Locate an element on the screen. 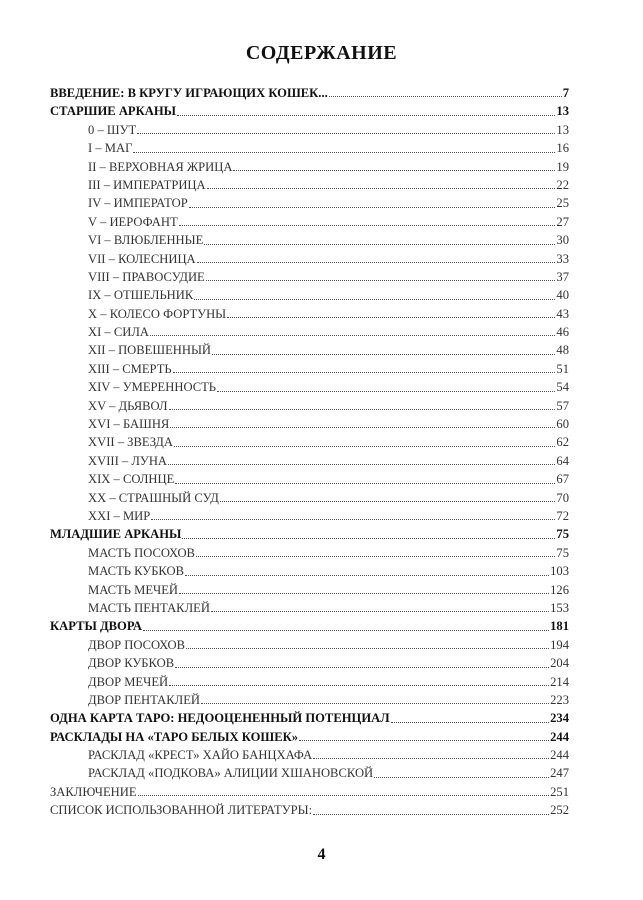  toc-entry: XIII – СМЕРТЬ 51 is located at coordinates (309, 369).